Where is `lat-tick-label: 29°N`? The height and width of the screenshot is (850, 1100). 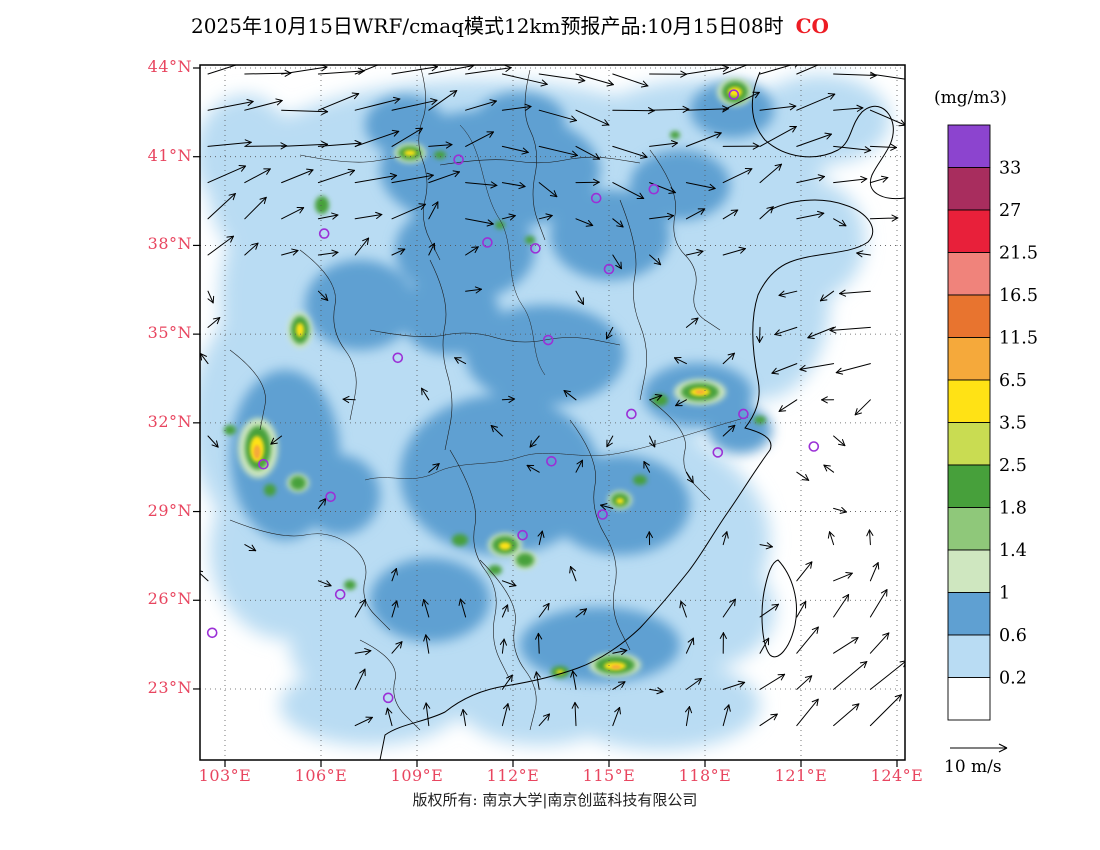
lat-tick-label: 29°N is located at coordinates (169, 510).